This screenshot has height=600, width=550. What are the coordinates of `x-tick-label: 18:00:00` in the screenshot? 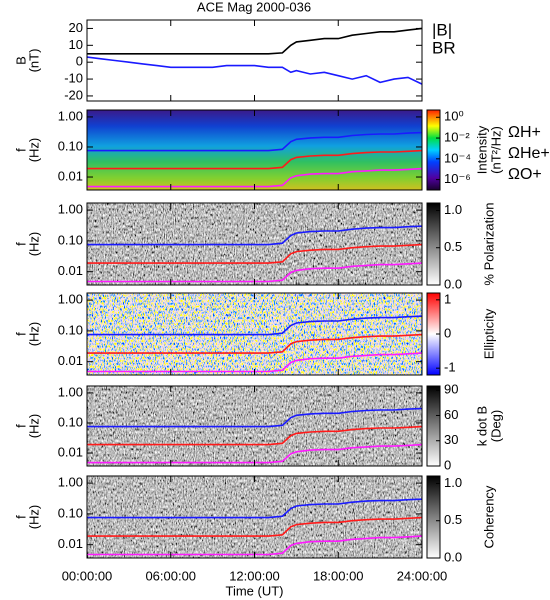 It's located at (338, 575).